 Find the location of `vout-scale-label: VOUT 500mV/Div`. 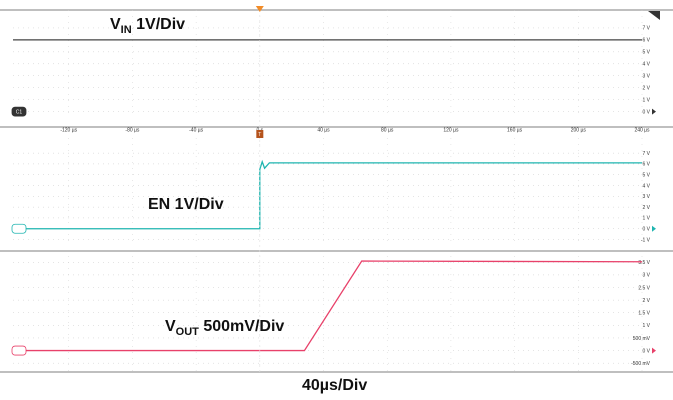

vout-scale-label: VOUT 500mV/Div is located at coordinates (225, 328).